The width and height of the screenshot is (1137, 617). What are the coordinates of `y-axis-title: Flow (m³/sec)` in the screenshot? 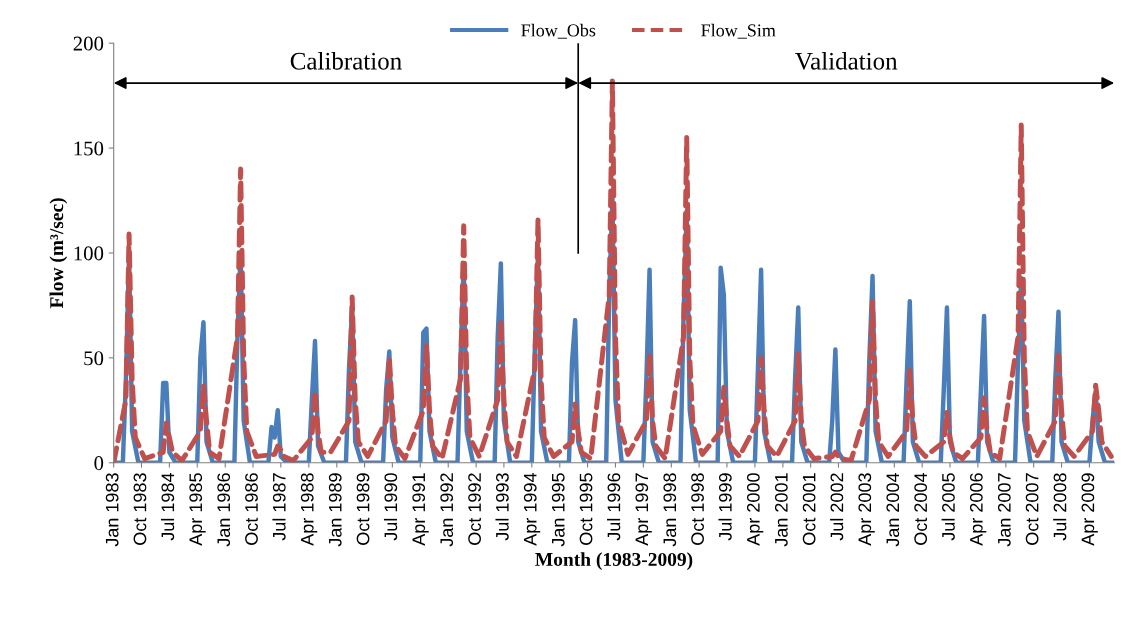 It's located at (58, 253).